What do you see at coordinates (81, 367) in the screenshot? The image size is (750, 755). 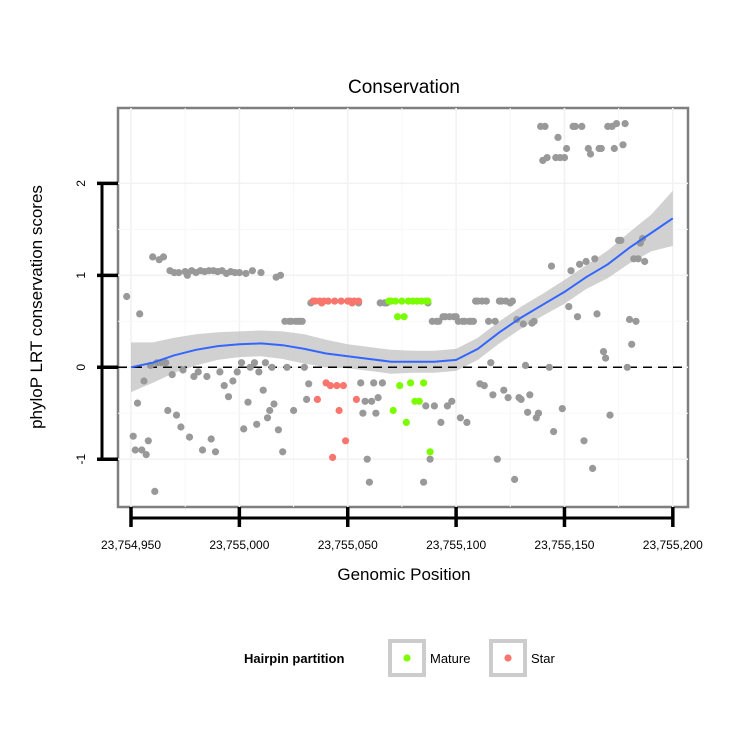 I see `y-tick-label: 0` at bounding box center [81, 367].